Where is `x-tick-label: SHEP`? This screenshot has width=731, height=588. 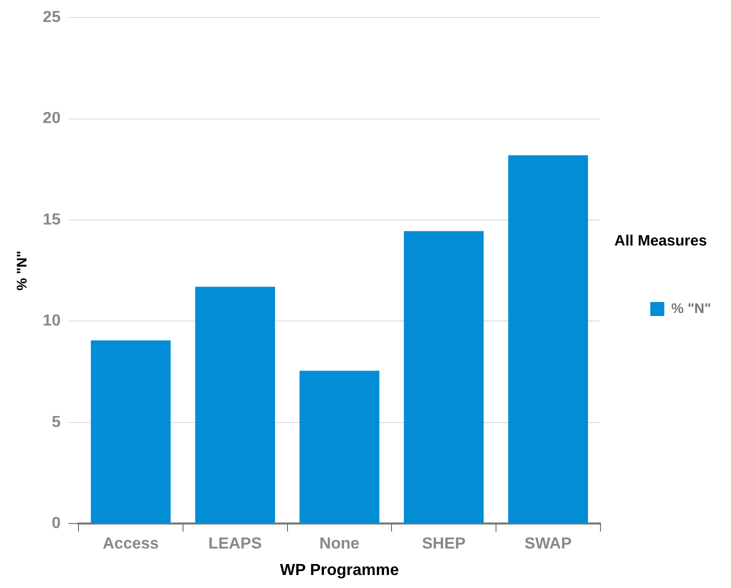 x-tick-label: SHEP is located at coordinates (444, 544).